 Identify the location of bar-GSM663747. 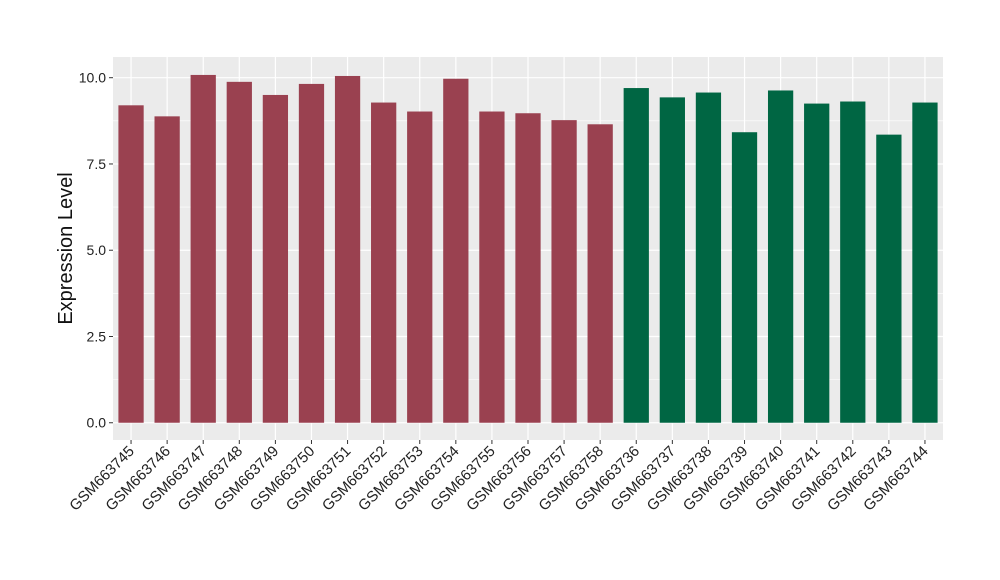
(203, 248).